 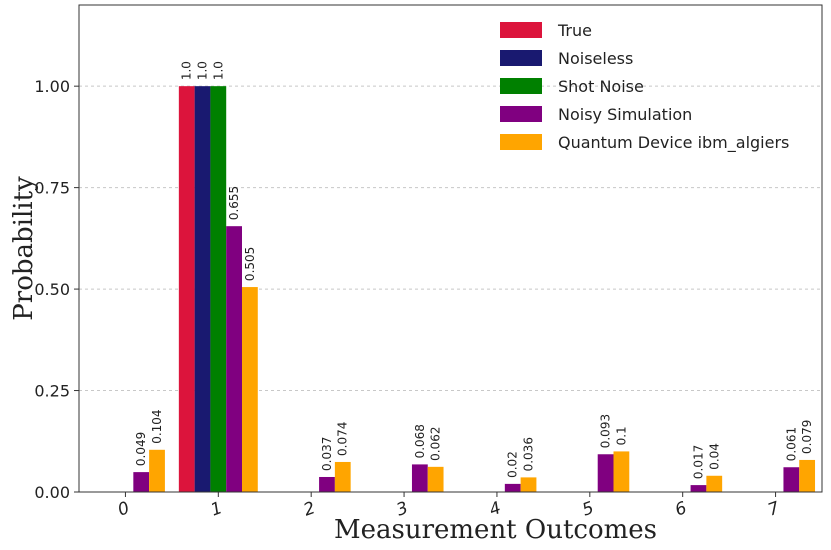 I want to click on data-label: 0.017, so click(x=698, y=462).